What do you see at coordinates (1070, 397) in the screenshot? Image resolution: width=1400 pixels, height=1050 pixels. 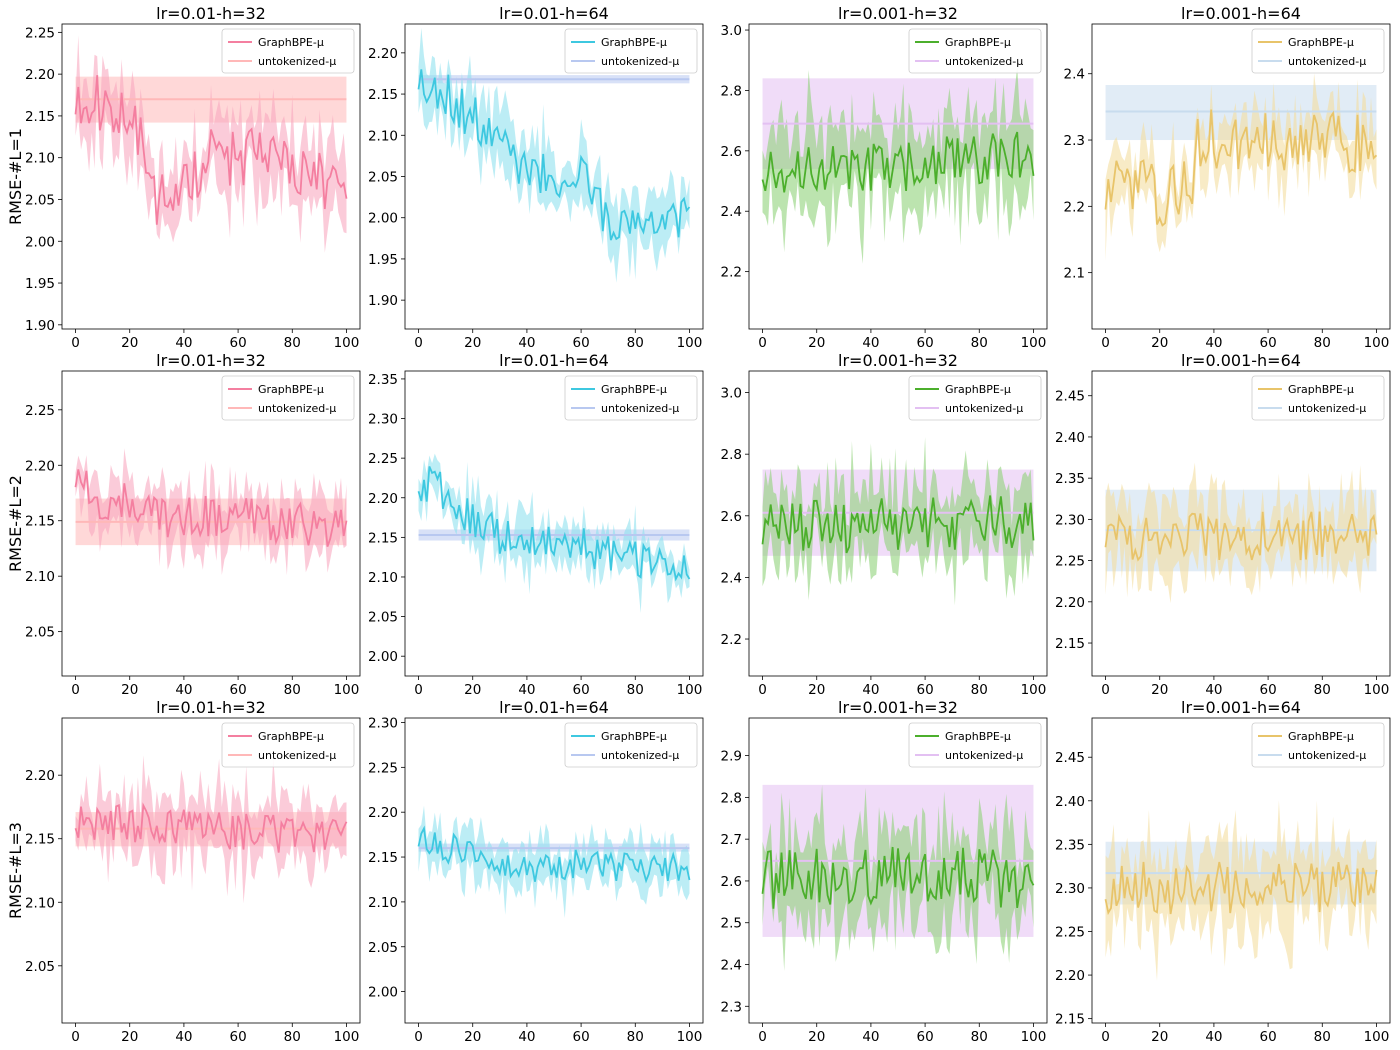 I see `y-tick-label: 2.45` at bounding box center [1070, 397].